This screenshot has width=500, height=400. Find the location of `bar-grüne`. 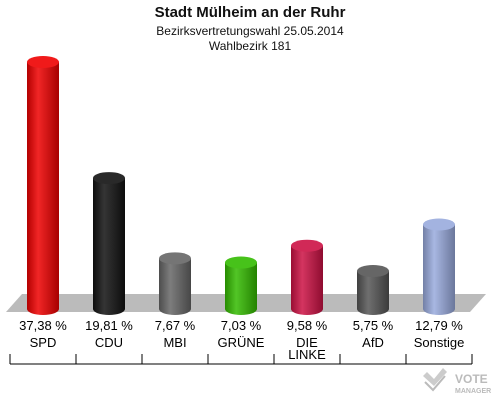

bar-grüne is located at coordinates (241, 288).